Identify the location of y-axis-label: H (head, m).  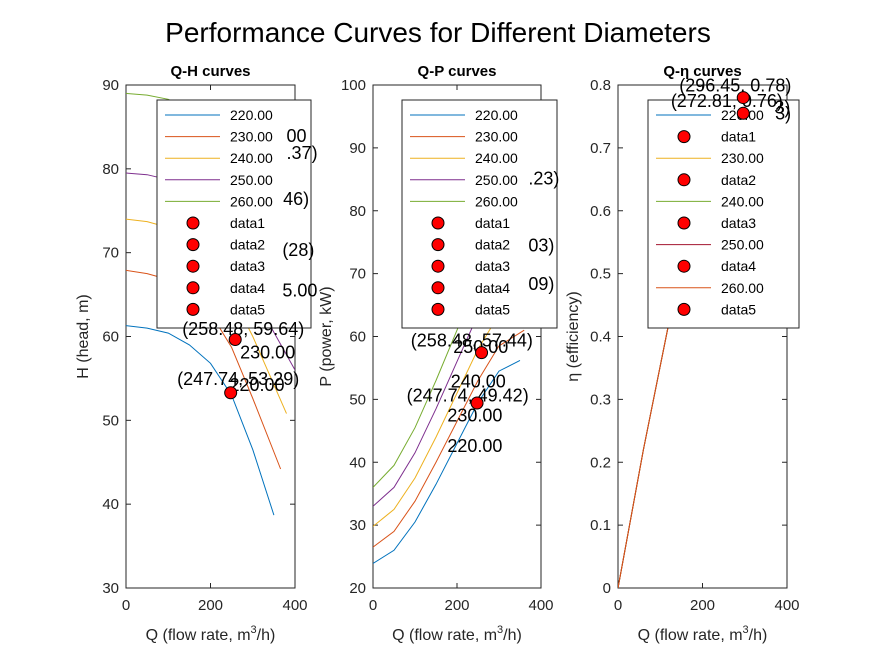
(83, 336).